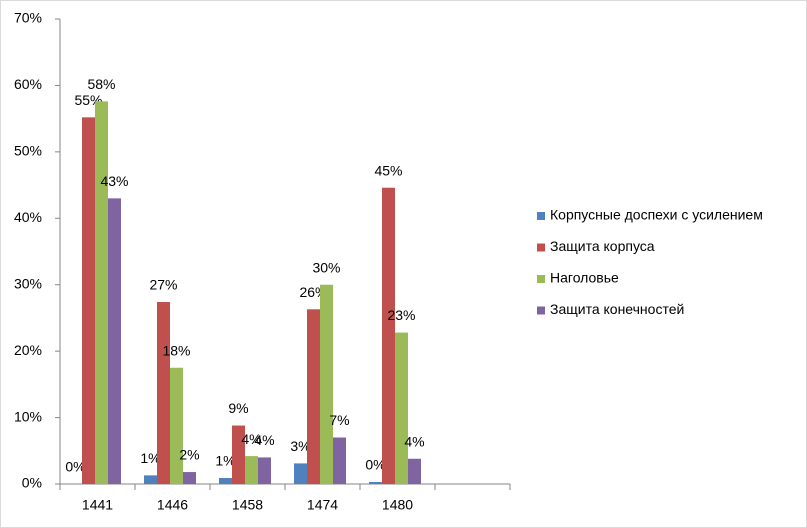 The width and height of the screenshot is (807, 528). What do you see at coordinates (28, 217) in the screenshot?
I see `y-tick-label: 40%` at bounding box center [28, 217].